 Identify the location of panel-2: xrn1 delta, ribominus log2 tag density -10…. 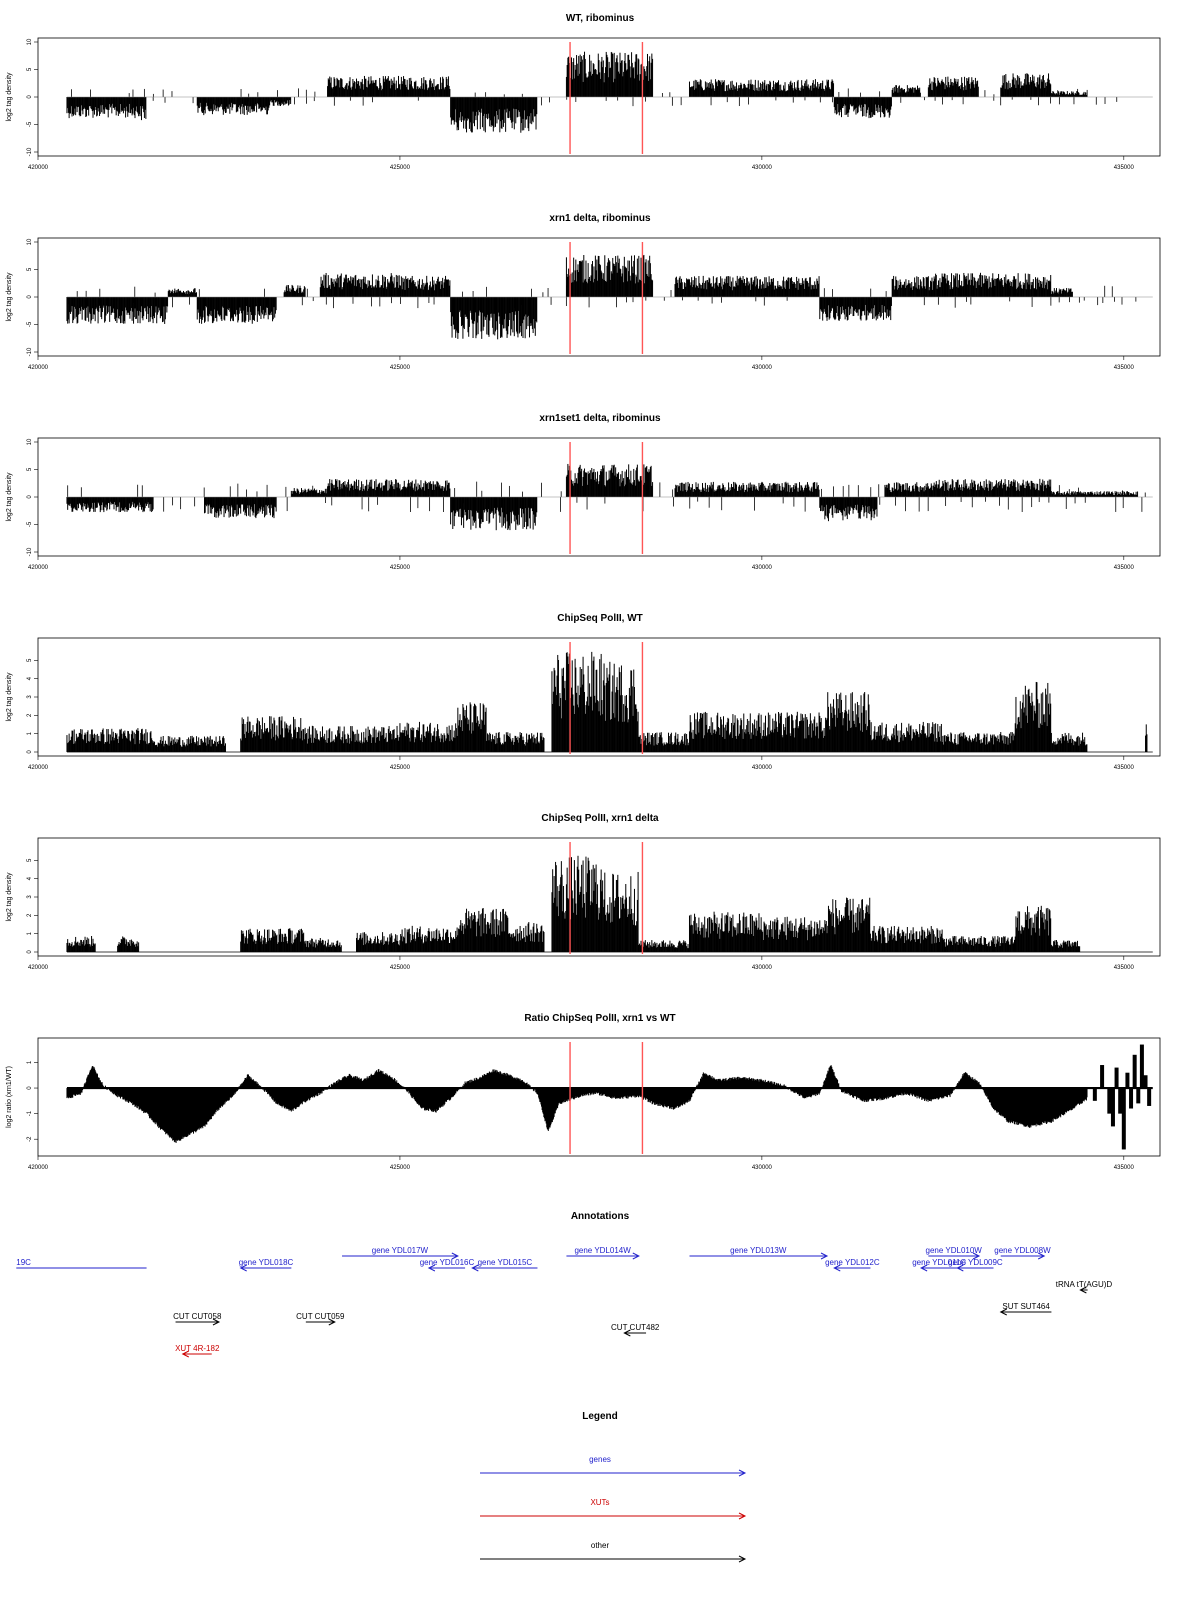
(583, 292).